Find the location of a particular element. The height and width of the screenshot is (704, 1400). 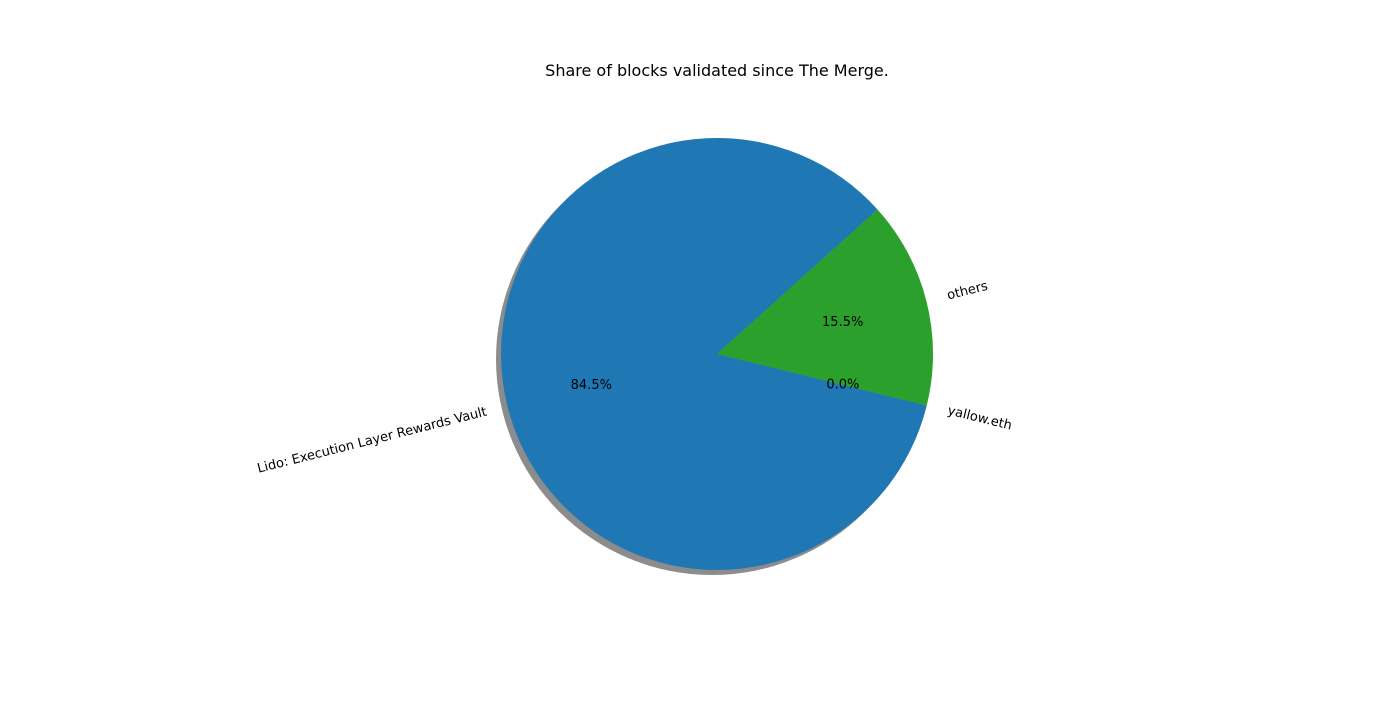

pie-pct-label-yallow-eth: 0.0% is located at coordinates (842, 384).